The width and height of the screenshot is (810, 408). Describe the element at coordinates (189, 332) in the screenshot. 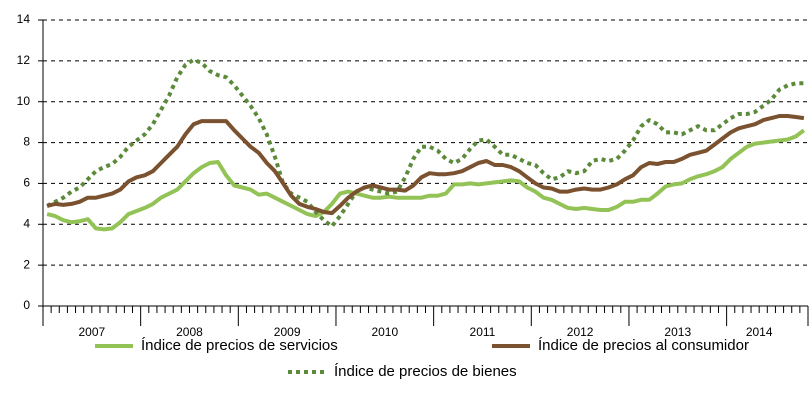

I see `x-tick-label: 2008` at that location.